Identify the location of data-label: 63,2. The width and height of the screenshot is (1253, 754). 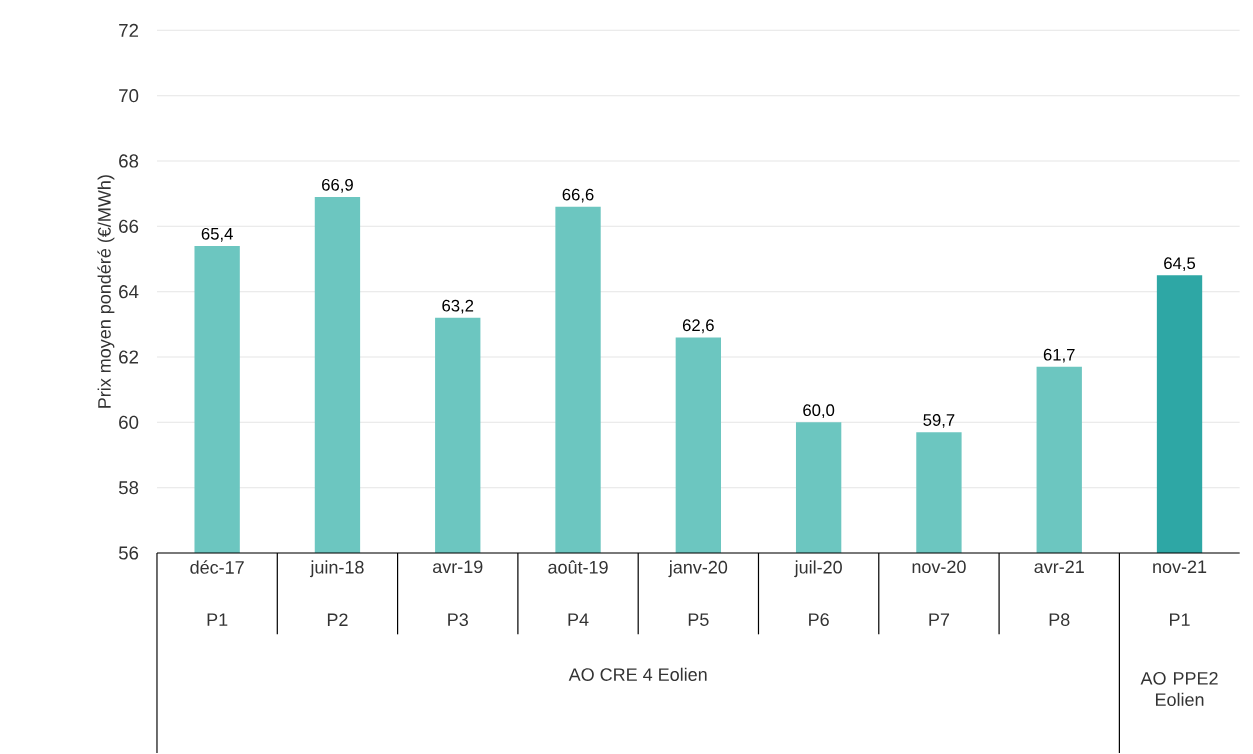
(458, 306).